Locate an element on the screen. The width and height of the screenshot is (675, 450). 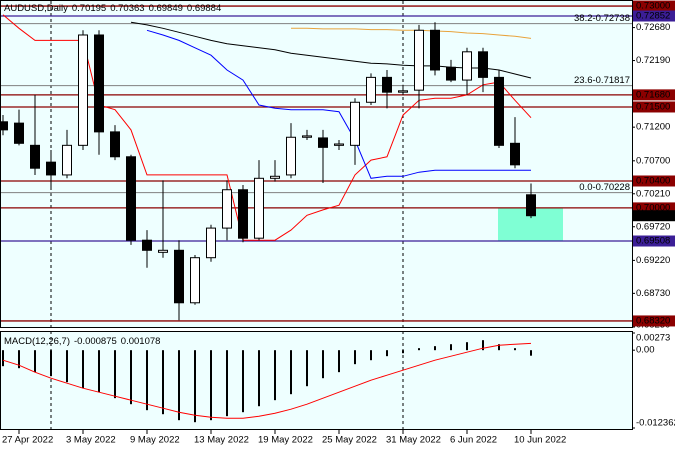
current-price: 0.69884 is located at coordinates (653, 215).